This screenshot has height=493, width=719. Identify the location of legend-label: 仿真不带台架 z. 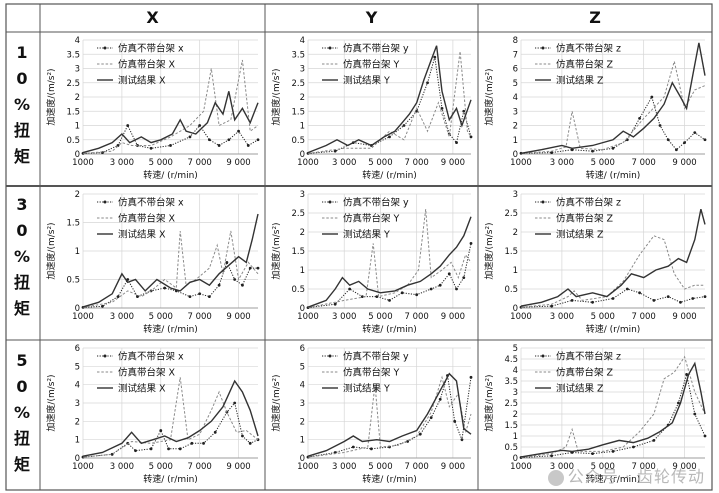
(588, 49).